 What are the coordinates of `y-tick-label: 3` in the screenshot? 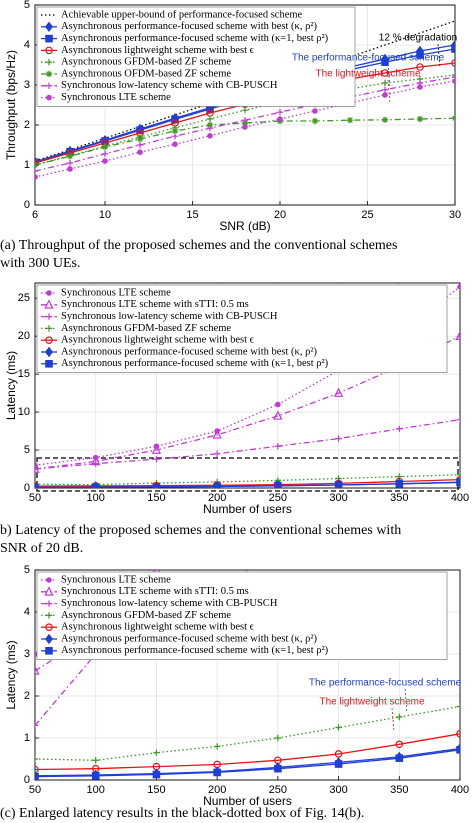 It's located at (27, 654).